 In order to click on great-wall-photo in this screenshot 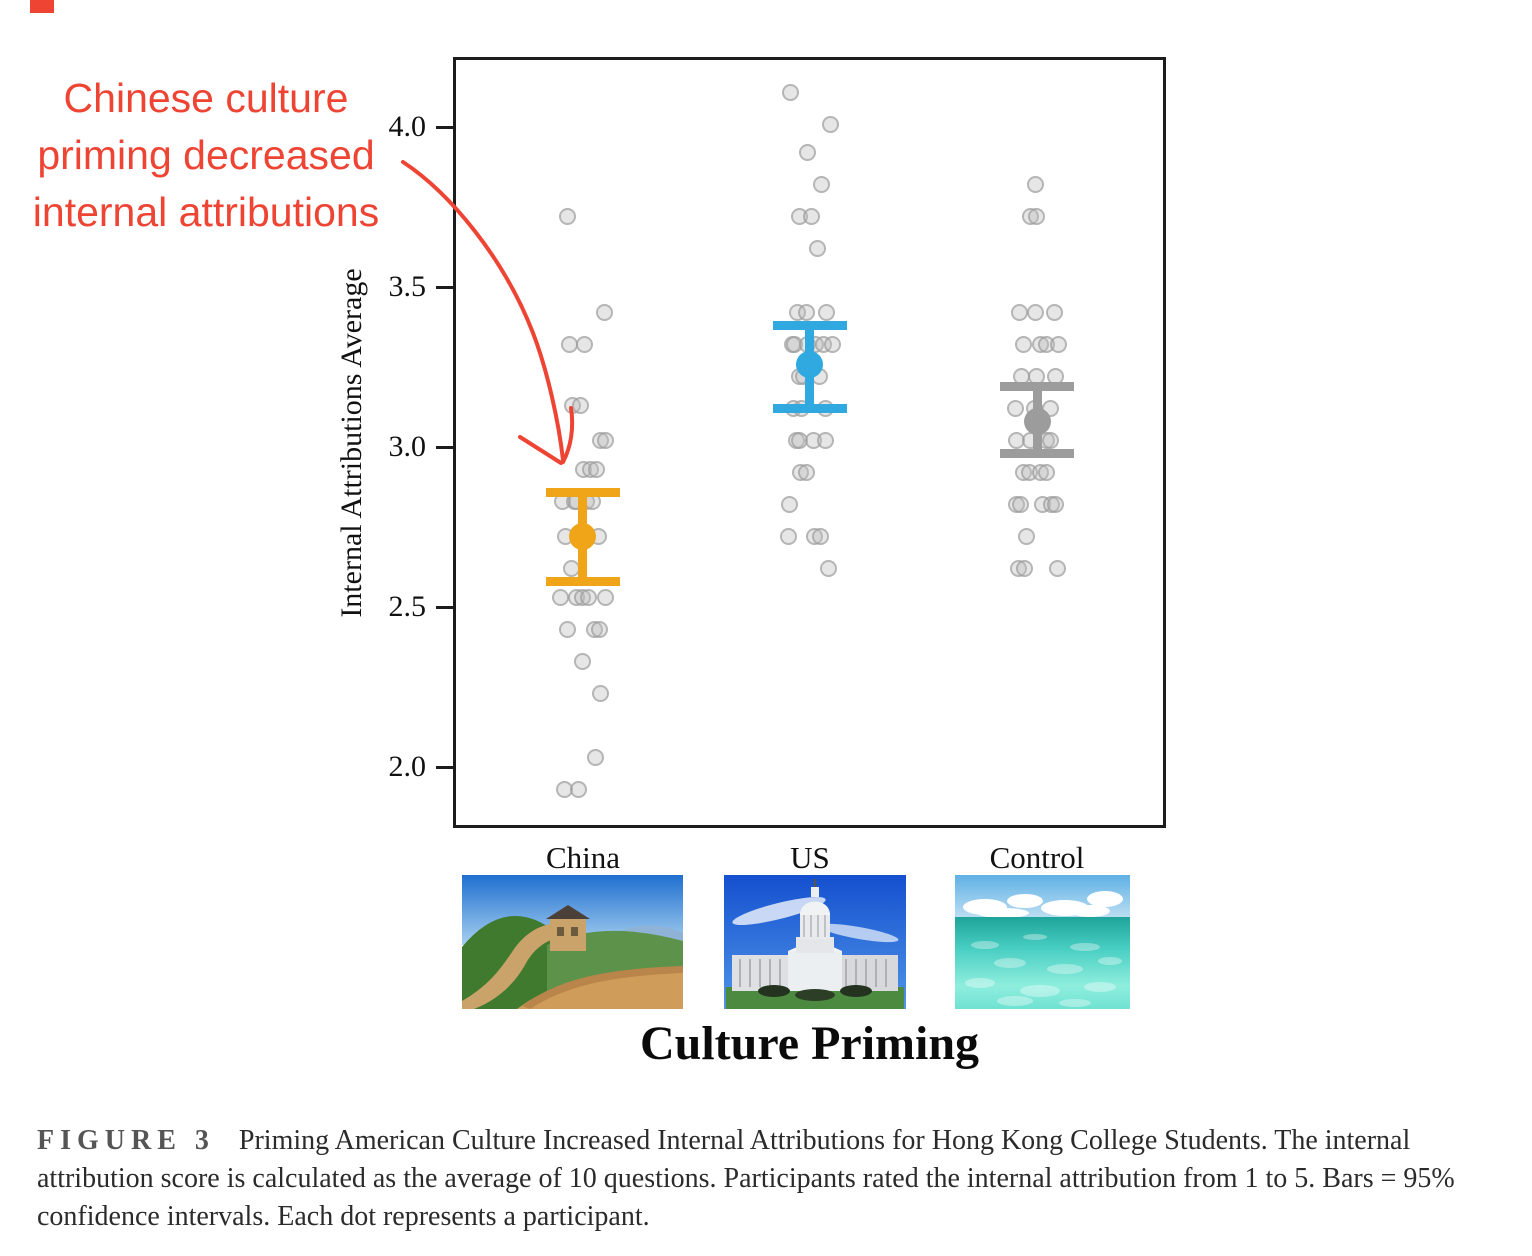, I will do `click(572, 942)`.